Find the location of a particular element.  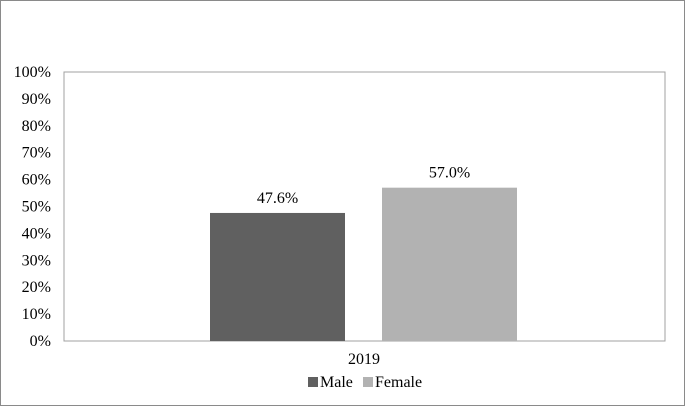

y-axis-ticks: 0% 10% 20% 30% 40% 50% 60% 70% 80% 90% 100% is located at coordinates (32, 207).